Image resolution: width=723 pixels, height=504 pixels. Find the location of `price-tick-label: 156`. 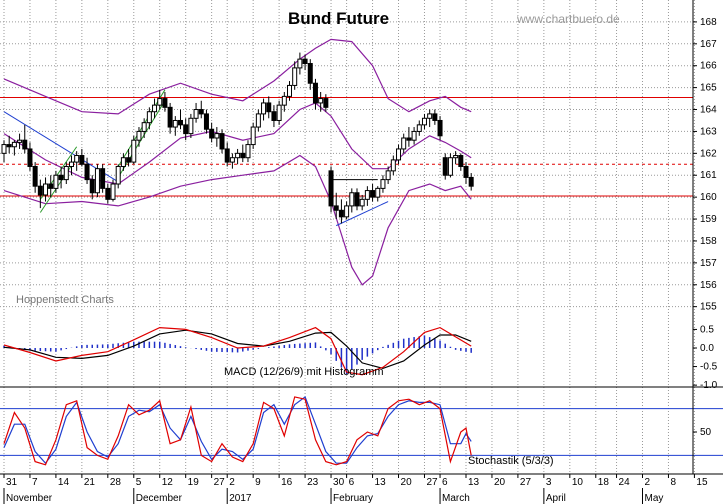

price-tick-label: 156 is located at coordinates (708, 285).